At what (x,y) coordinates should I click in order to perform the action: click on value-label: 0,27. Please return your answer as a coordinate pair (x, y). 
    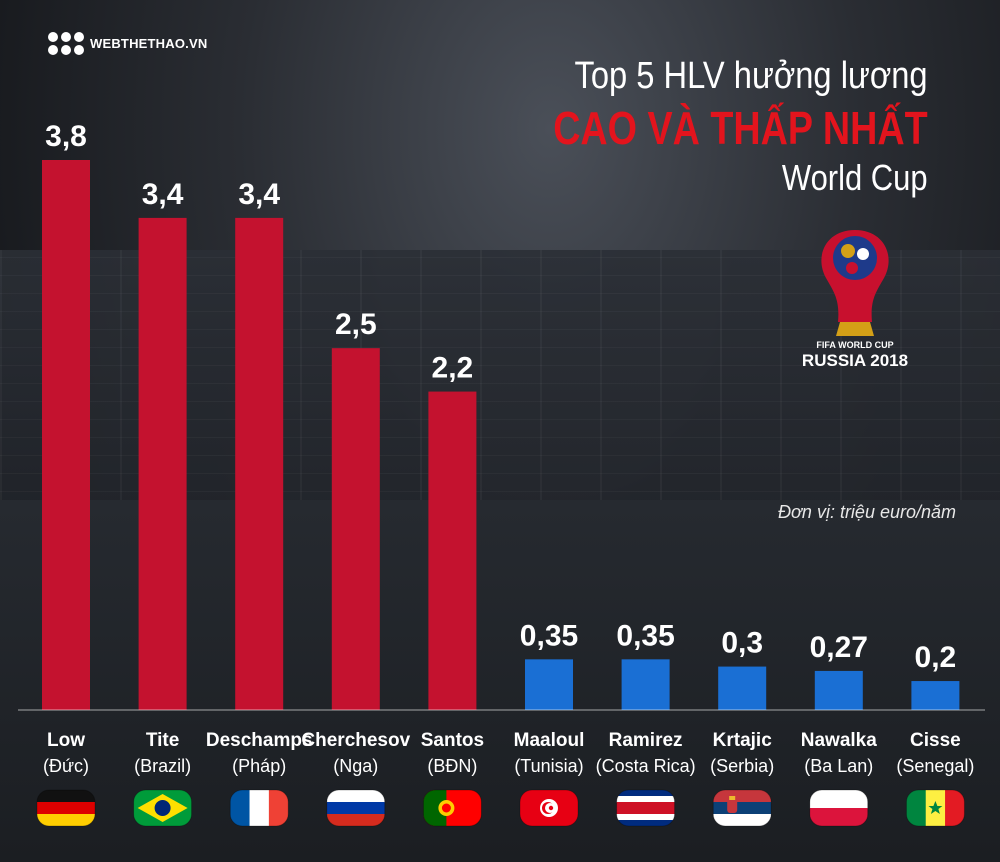
    Looking at the image, I should click on (839, 647).